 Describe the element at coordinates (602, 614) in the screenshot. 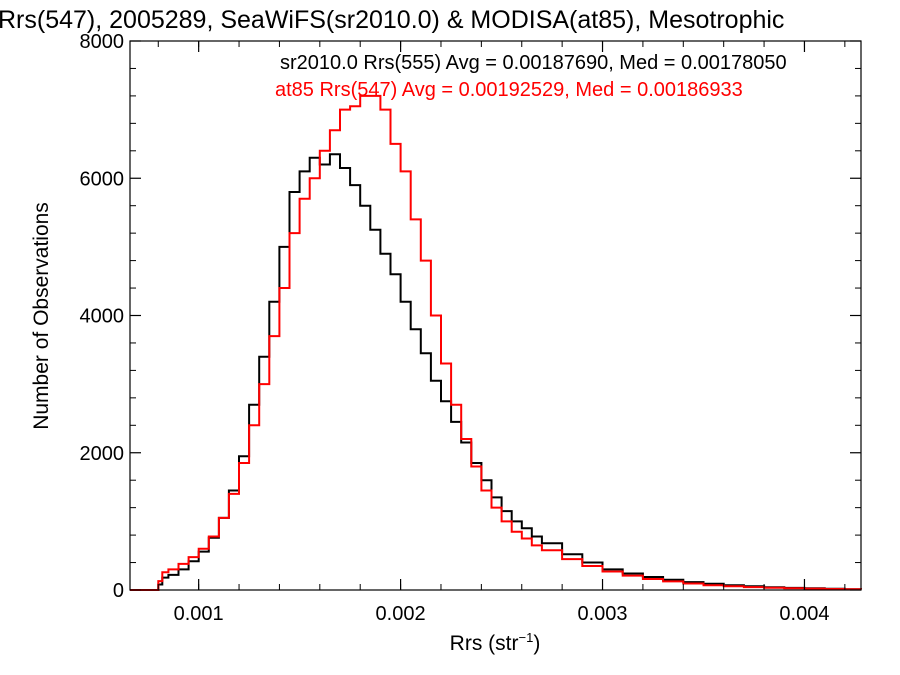

I see `x-tick-label: 0.003` at that location.